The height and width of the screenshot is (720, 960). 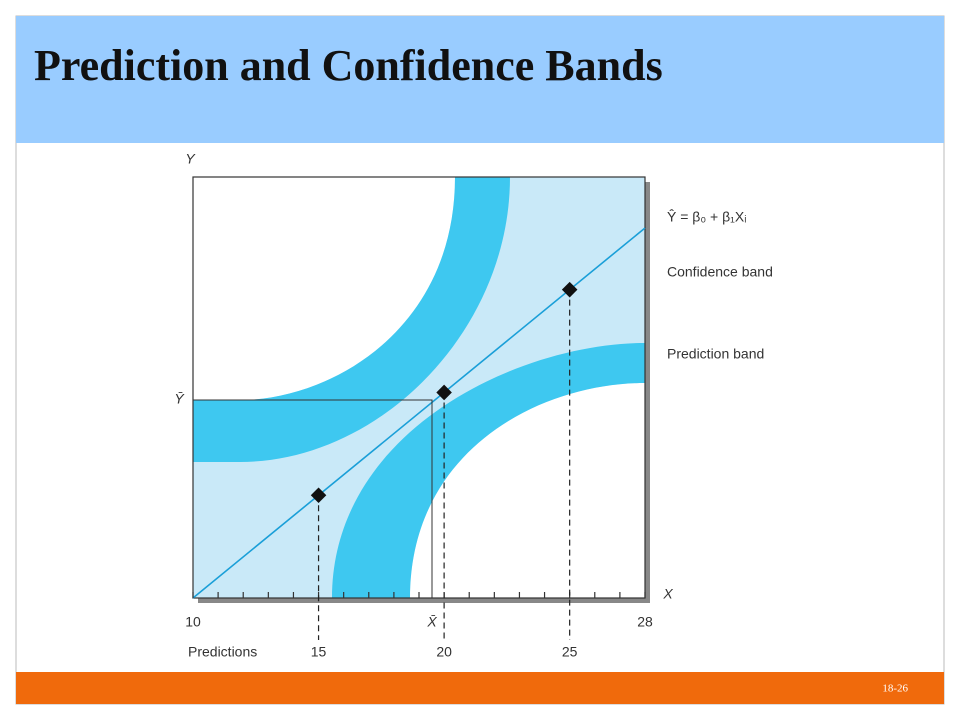 What do you see at coordinates (431, 622) in the screenshot?
I see `x-mean-label: X̄` at bounding box center [431, 622].